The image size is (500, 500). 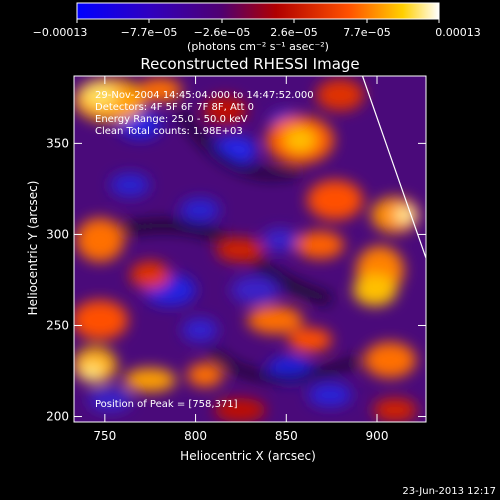 What do you see at coordinates (293, 32) in the screenshot?
I see `colorbar-tick-label-3: 2.6e−05` at bounding box center [293, 32].